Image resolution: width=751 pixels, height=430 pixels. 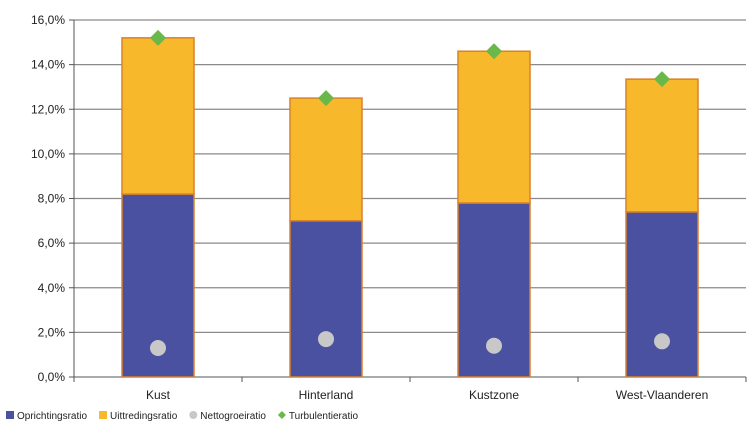 I want to click on y-tick-label: 14,0%, so click(x=48, y=65).